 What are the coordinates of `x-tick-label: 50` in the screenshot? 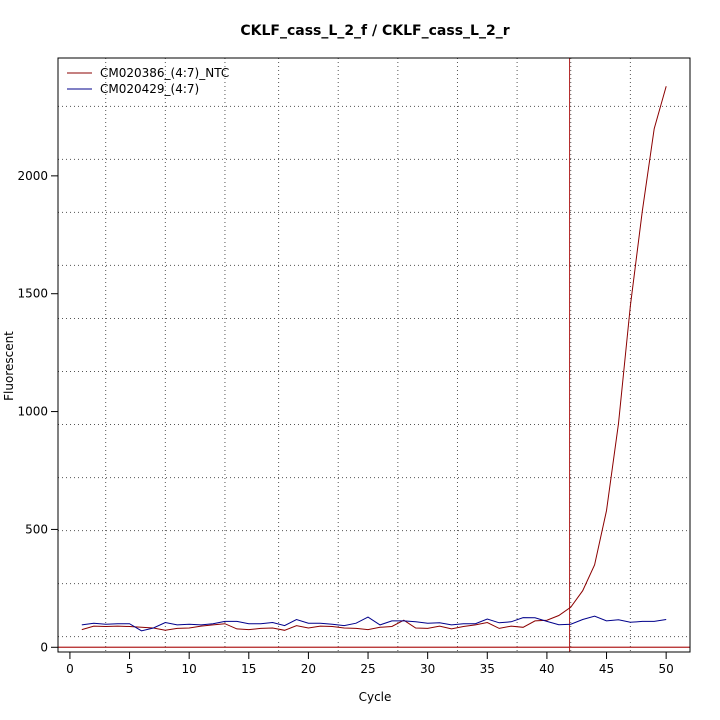 It's located at (666, 669).